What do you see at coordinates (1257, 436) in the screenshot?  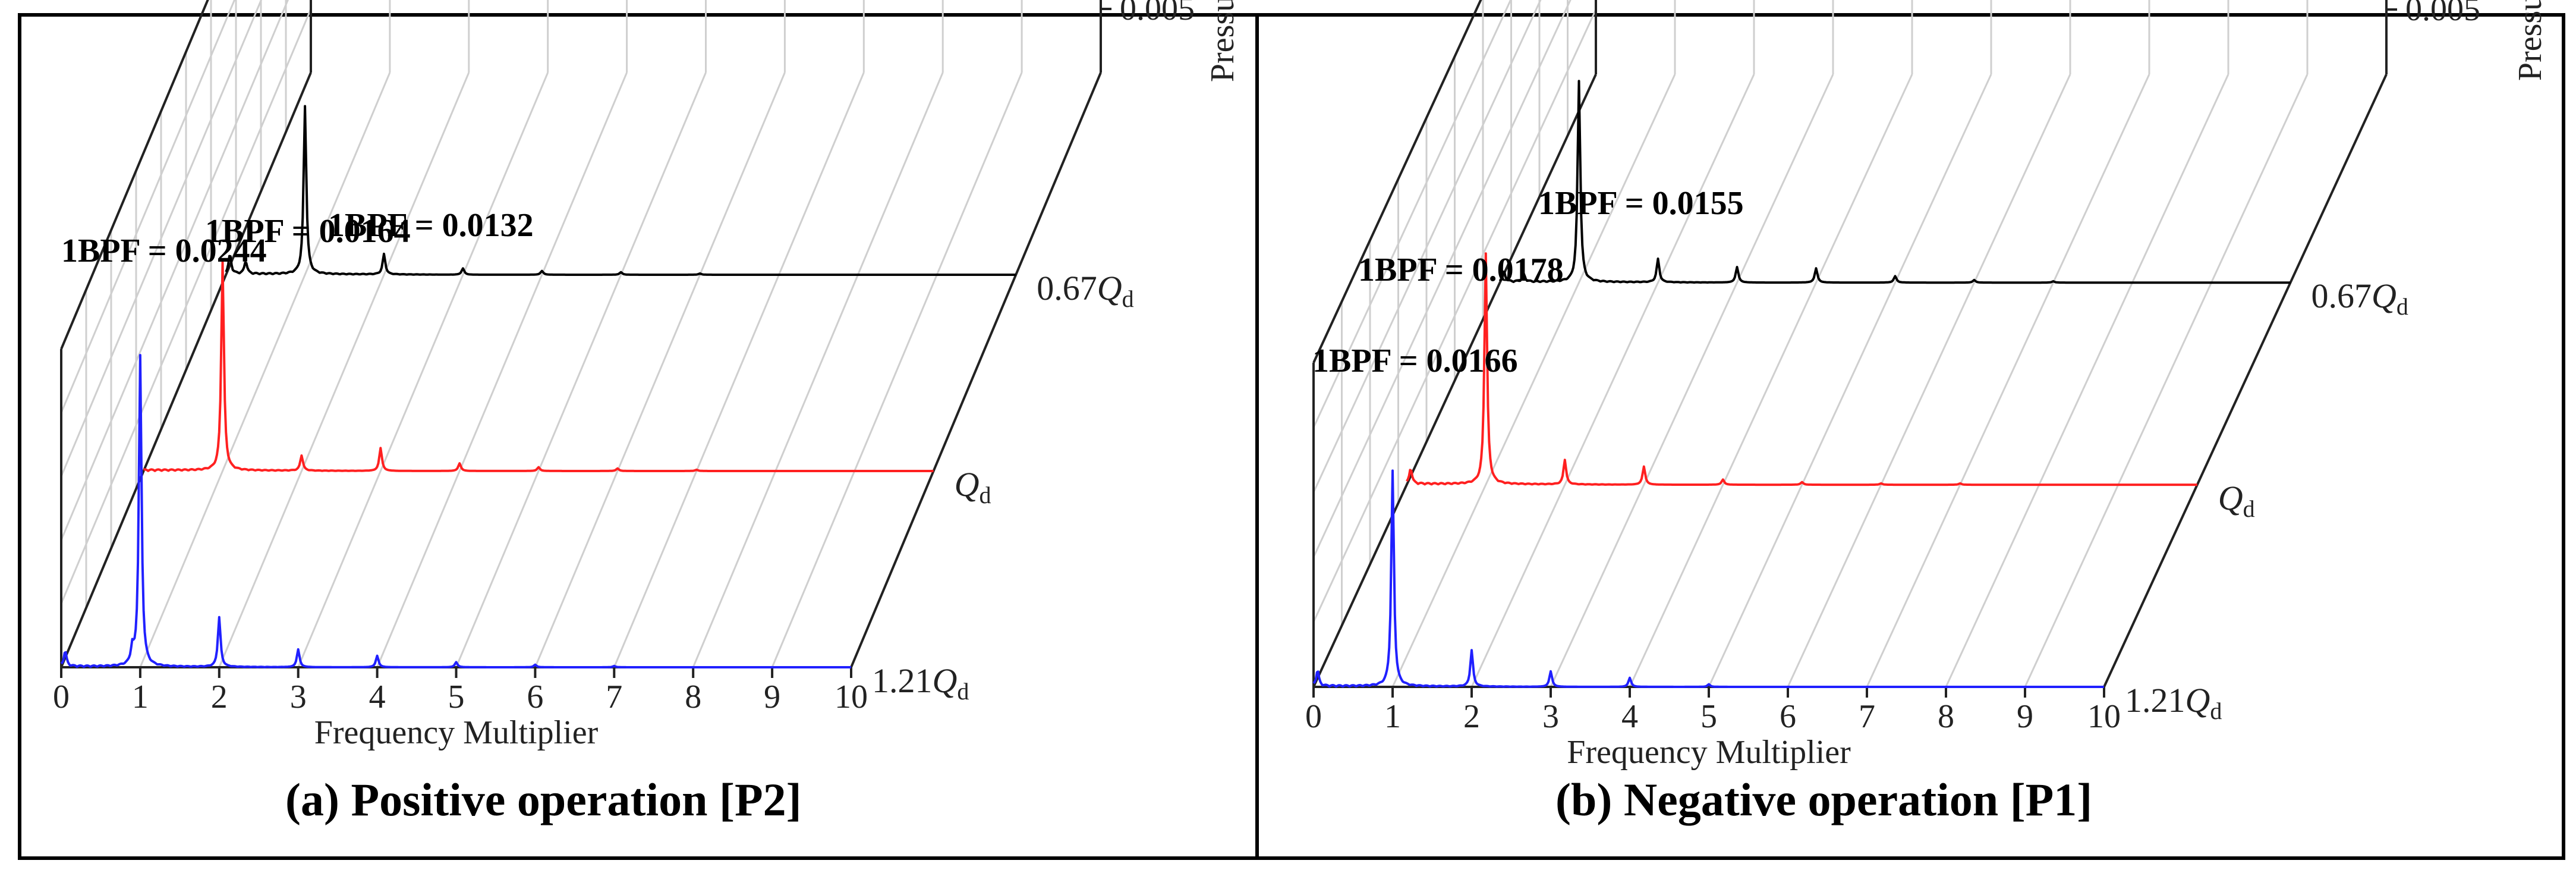 I see `panel-divider` at bounding box center [1257, 436].